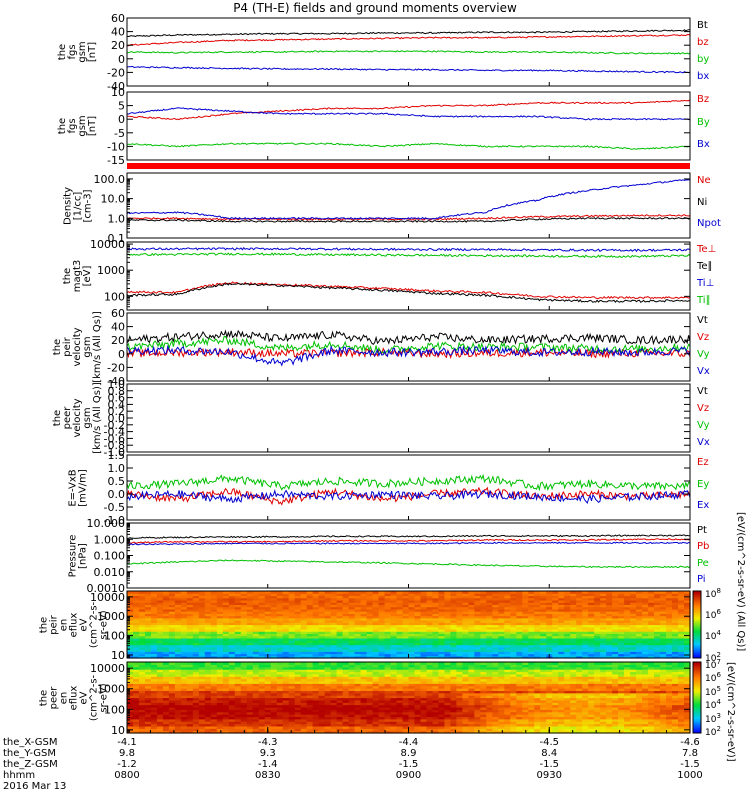 The height and width of the screenshot is (800, 750). I want to click on y-tick-label: -0.2, so click(114, 425).